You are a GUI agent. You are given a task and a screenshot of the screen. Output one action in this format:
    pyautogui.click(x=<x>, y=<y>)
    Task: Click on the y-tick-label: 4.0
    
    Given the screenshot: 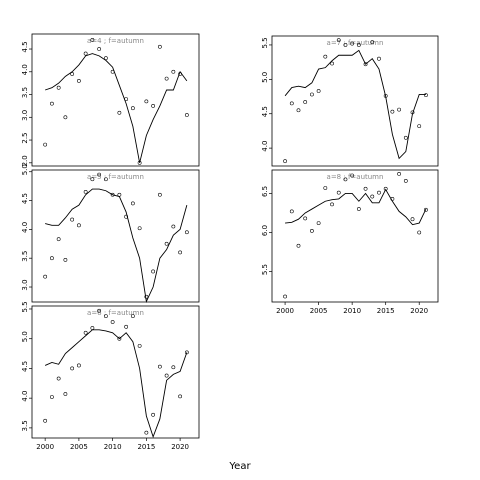 What is the action you would take?
    pyautogui.click(x=25, y=396)
    